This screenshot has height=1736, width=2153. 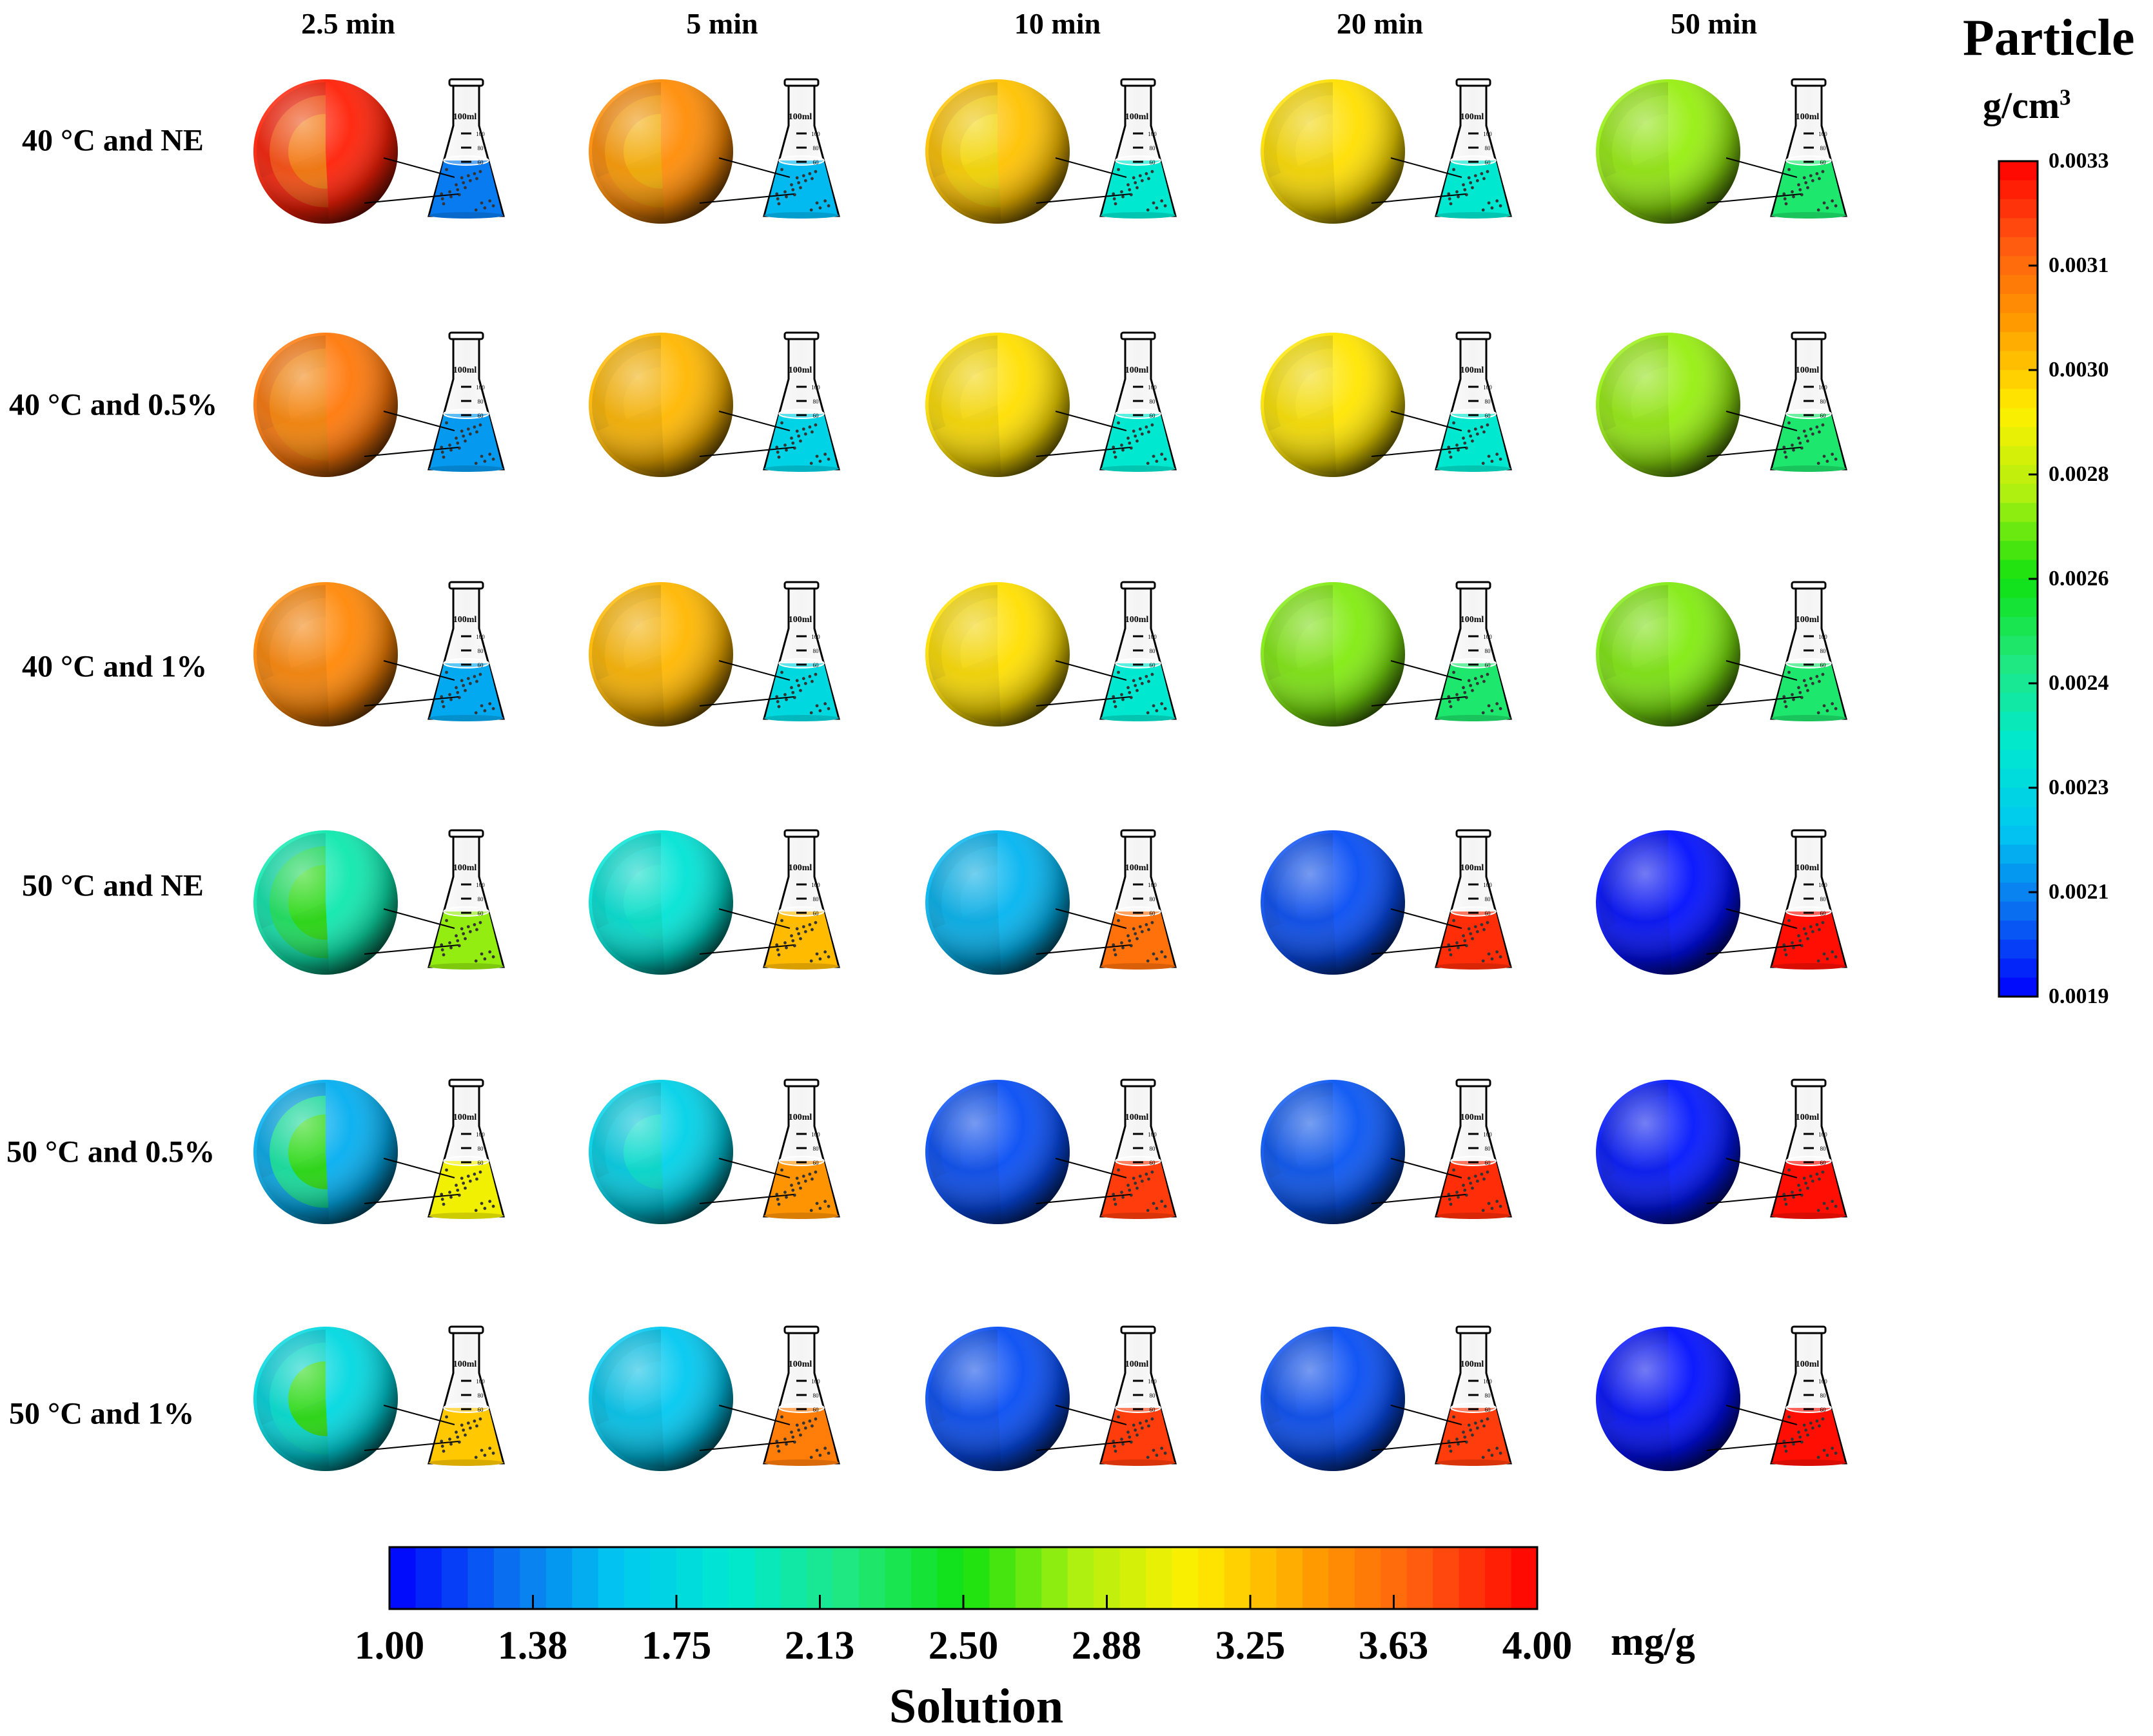 What do you see at coordinates (379, 404) in the screenshot?
I see `cell-r2-c1: 100ml 100 80 60` at bounding box center [379, 404].